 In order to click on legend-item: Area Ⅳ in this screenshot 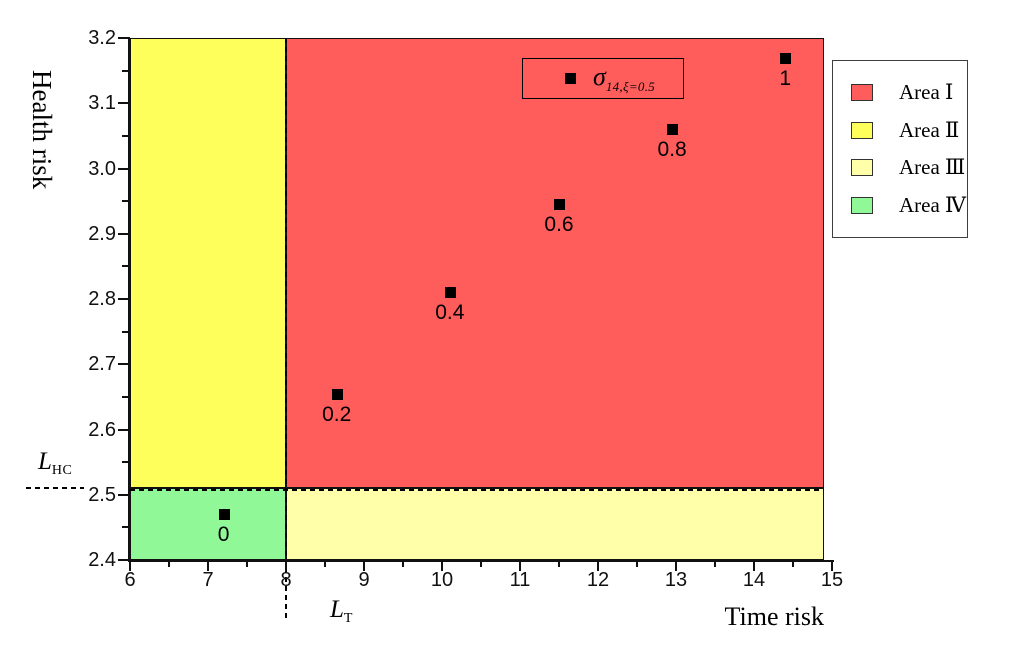, I will do `click(900, 205)`.